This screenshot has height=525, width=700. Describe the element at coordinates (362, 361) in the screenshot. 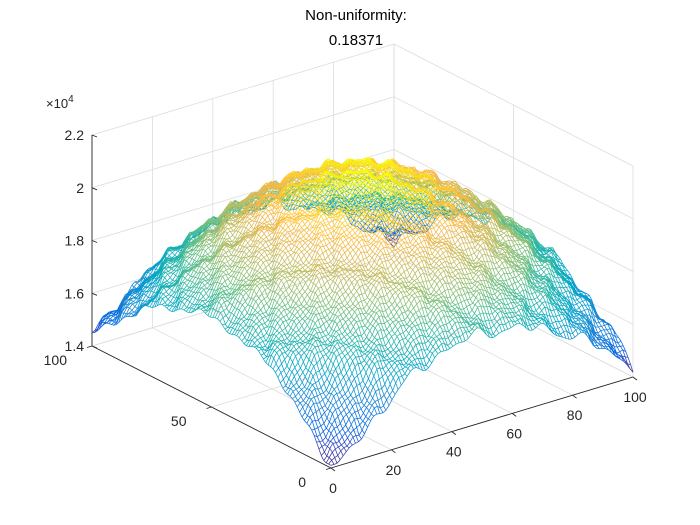

I see `floor-grid-line` at that location.